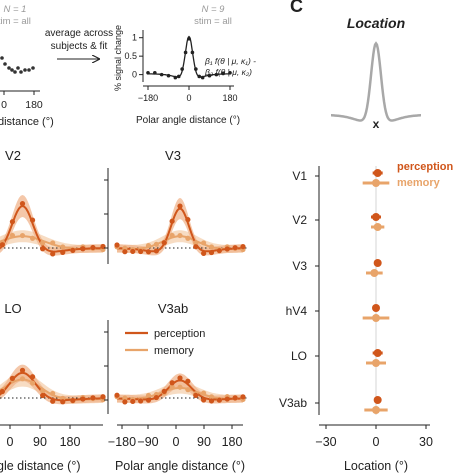 The image size is (474, 474). I want to click on bottom-xtick-label-right-4: 180, so click(232, 442).